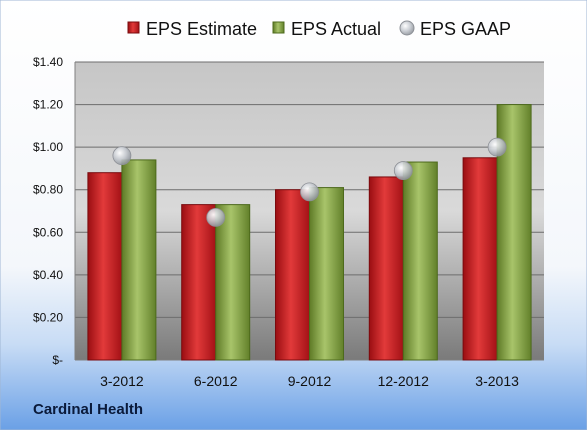 The width and height of the screenshot is (587, 430). What do you see at coordinates (199, 282) in the screenshot?
I see `bar-eps-estimate-6-2012` at bounding box center [199, 282].